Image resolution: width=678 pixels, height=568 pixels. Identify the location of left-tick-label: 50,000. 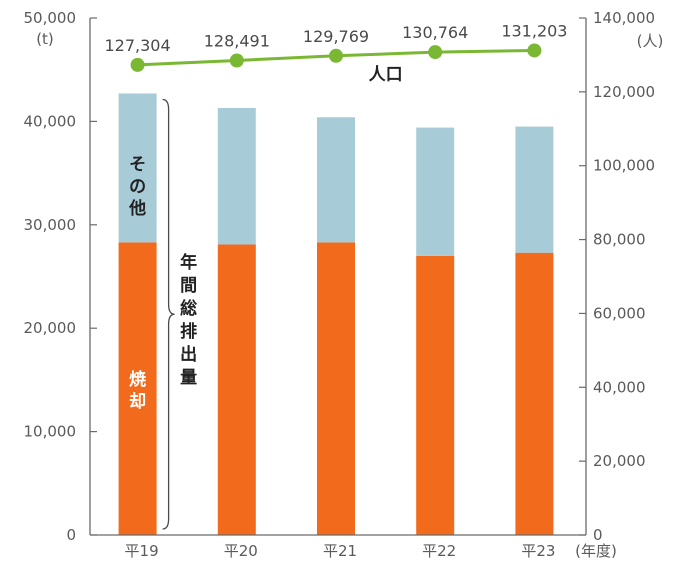
(50, 18).